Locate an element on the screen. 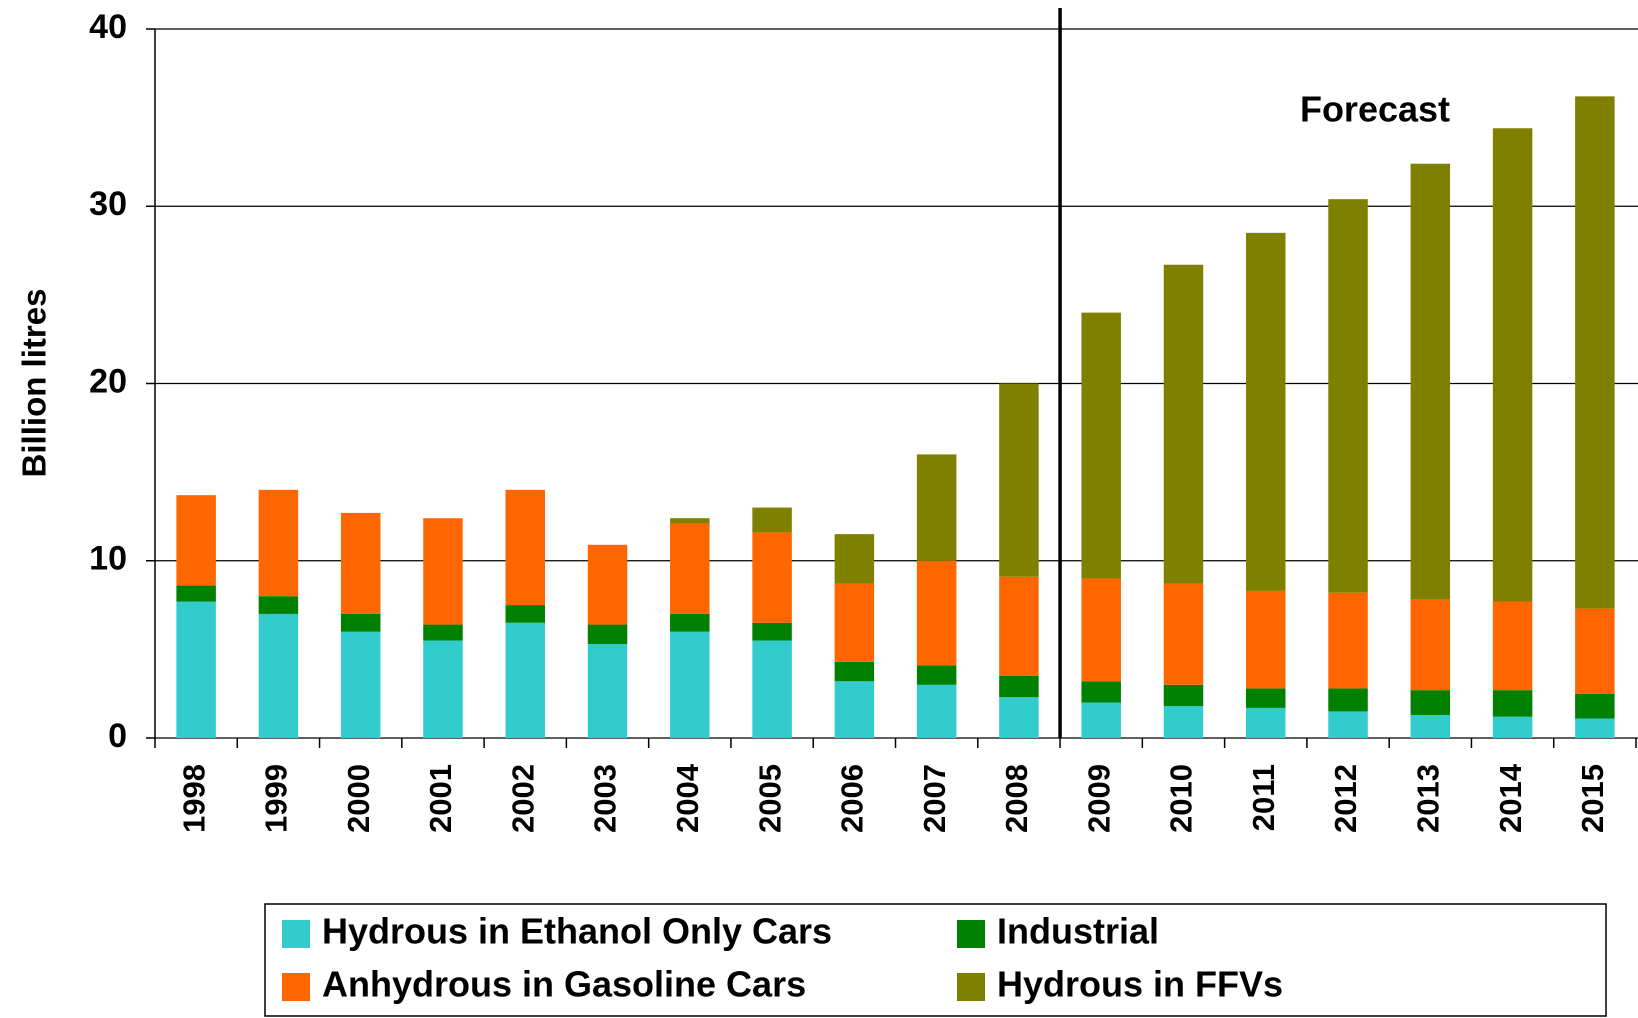 The height and width of the screenshot is (1018, 1638). y-tick-label: 0 is located at coordinates (117, 736).